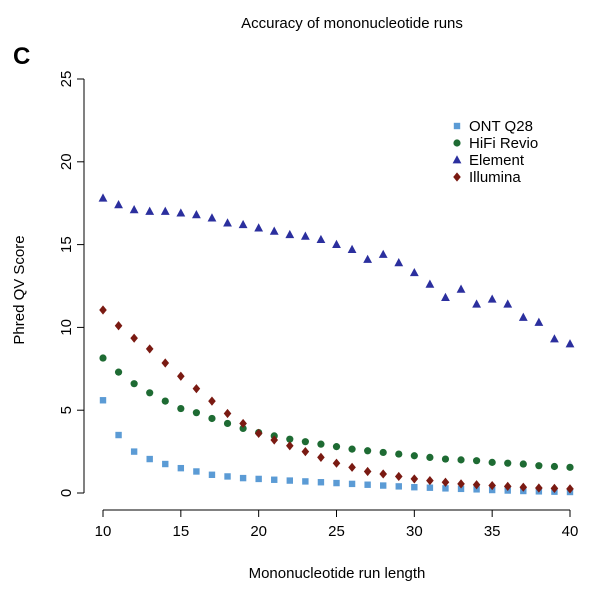  What do you see at coordinates (414, 531) in the screenshot?
I see `x-tick-label: 30` at bounding box center [414, 531].